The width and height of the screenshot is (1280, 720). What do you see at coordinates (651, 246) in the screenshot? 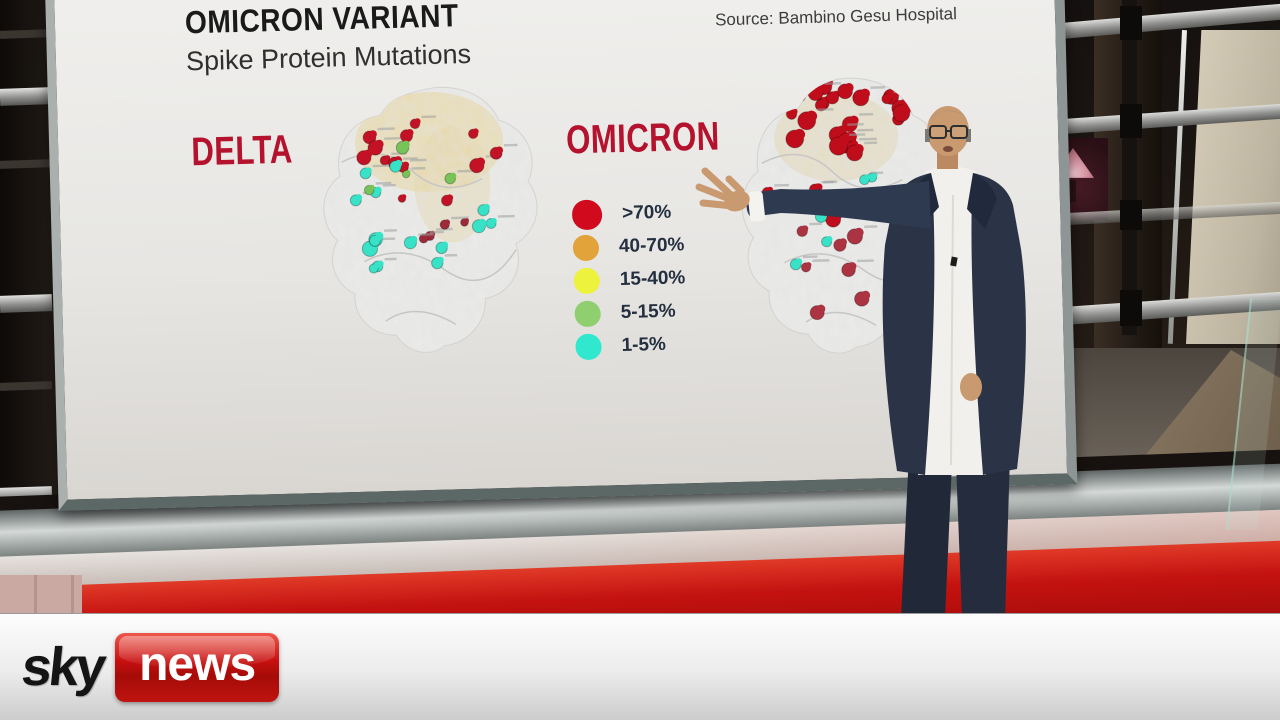
I see `legend-label: 40-70%` at bounding box center [651, 246].